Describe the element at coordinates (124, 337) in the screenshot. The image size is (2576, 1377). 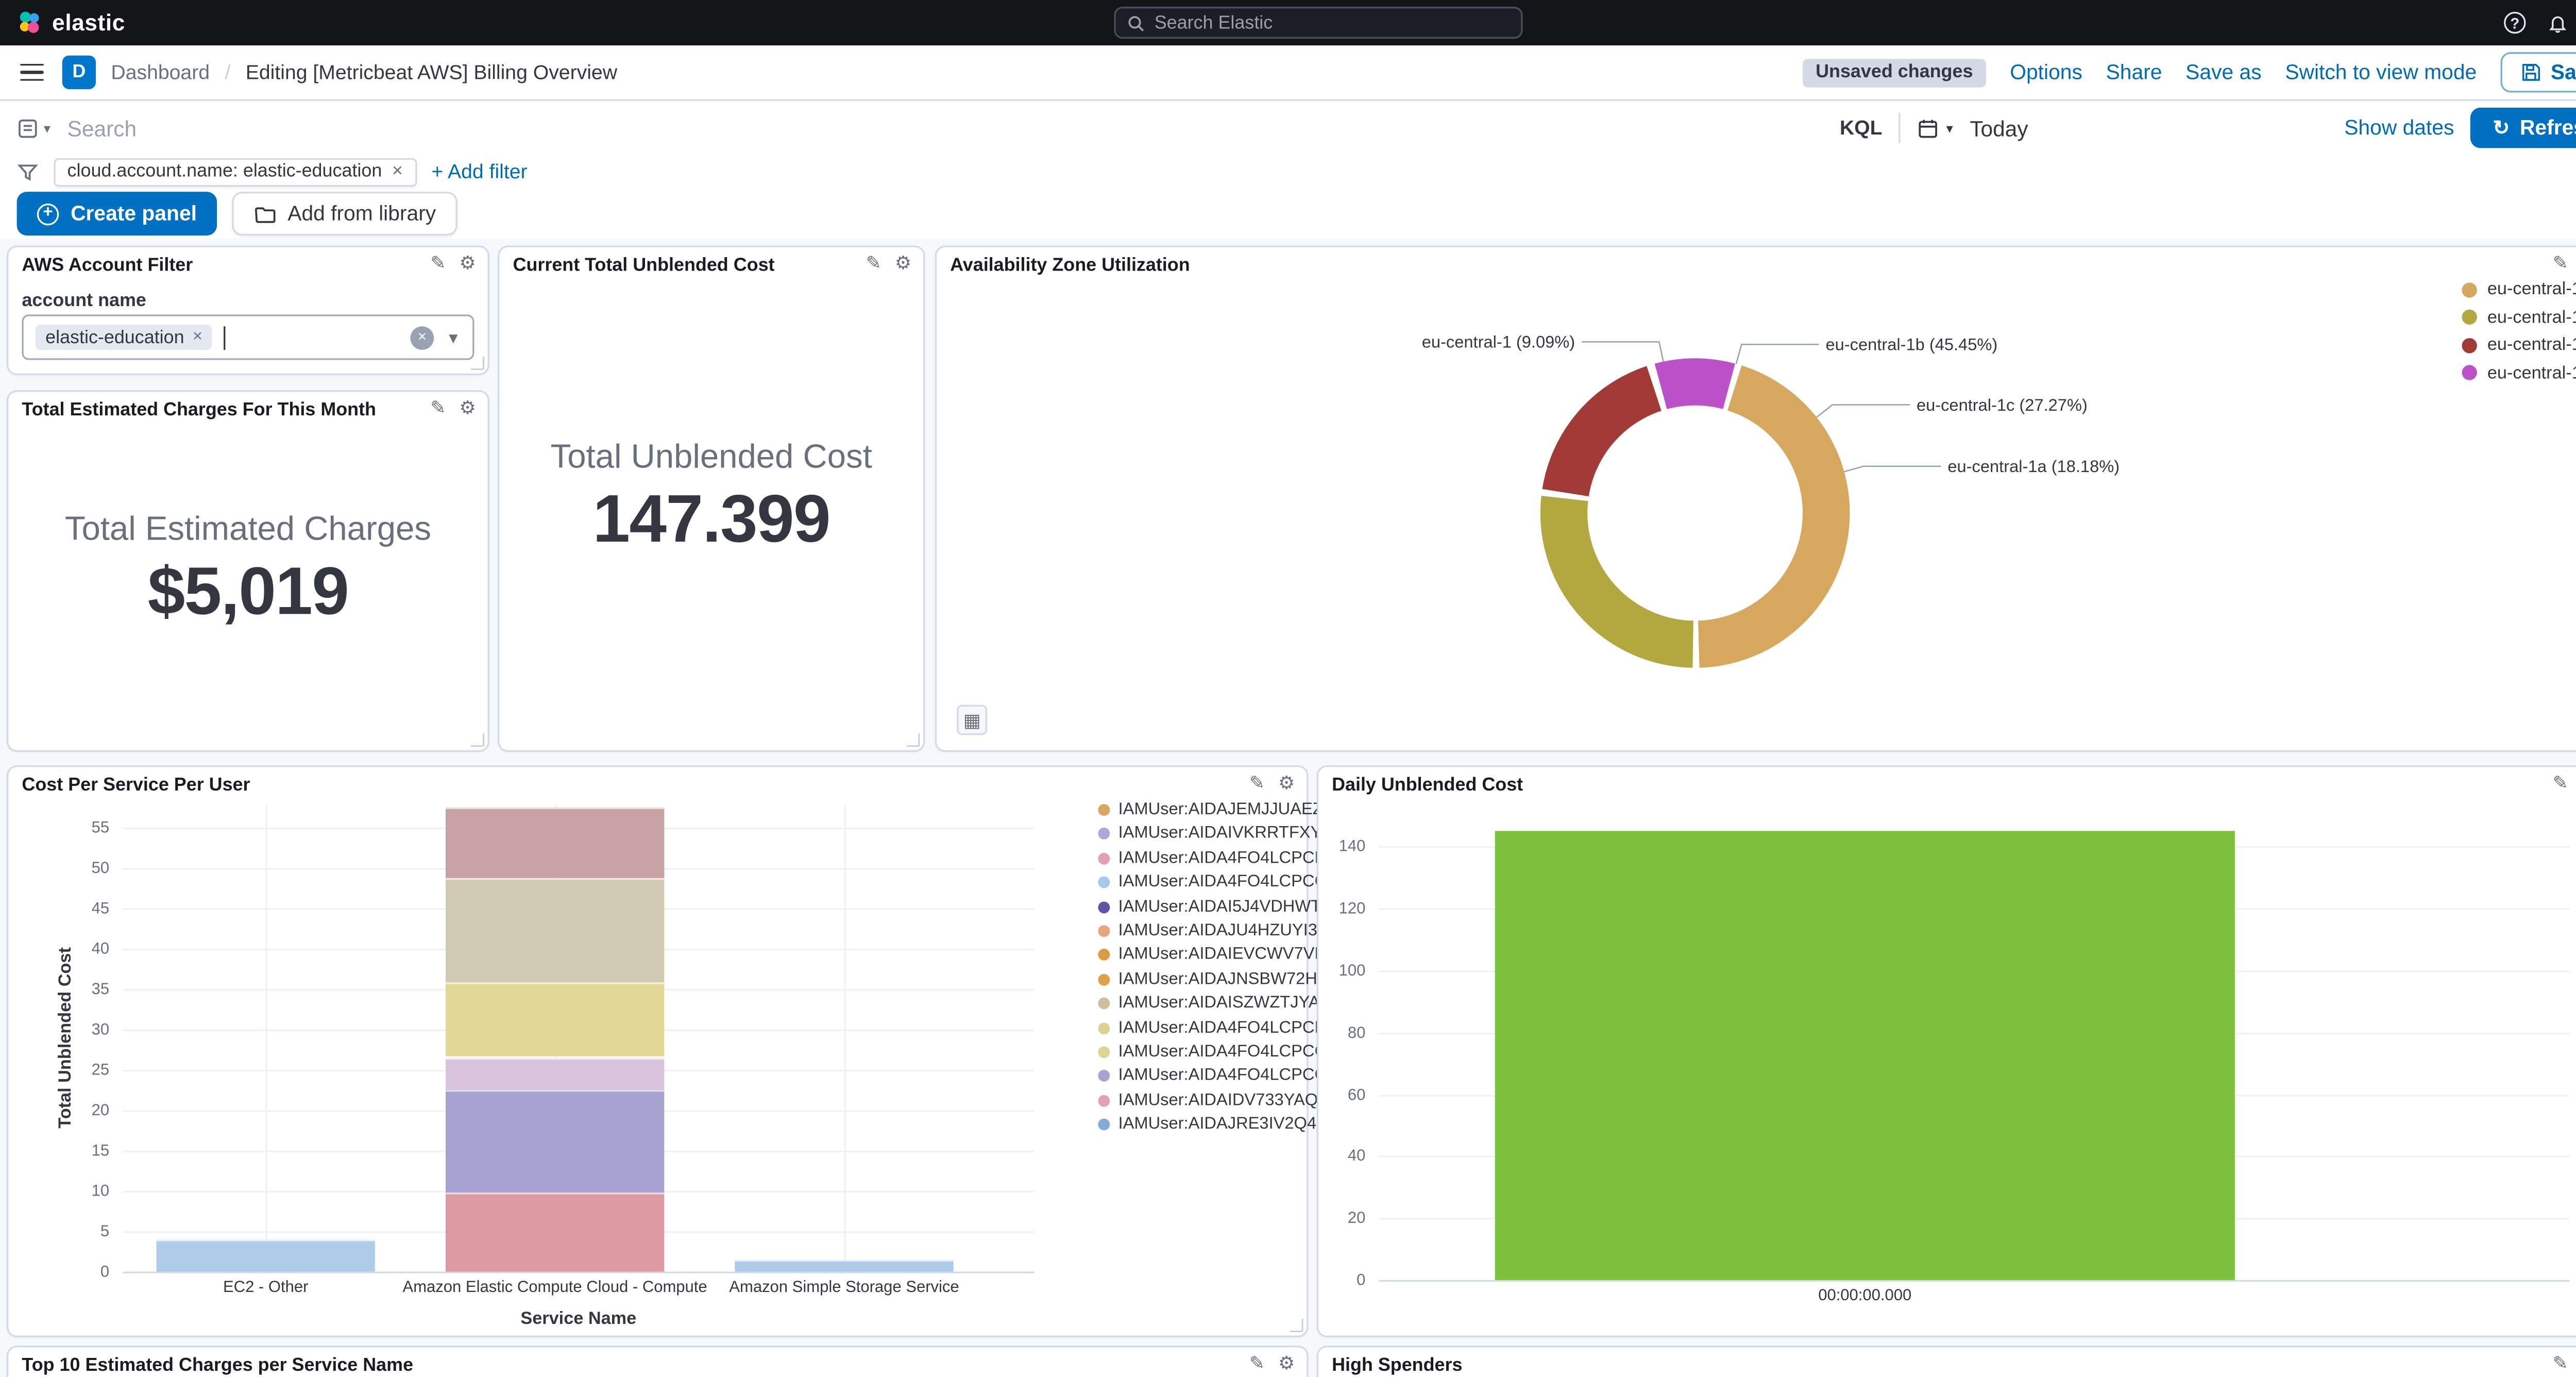
I see `selected-account-pill: elastic-education ×` at that location.